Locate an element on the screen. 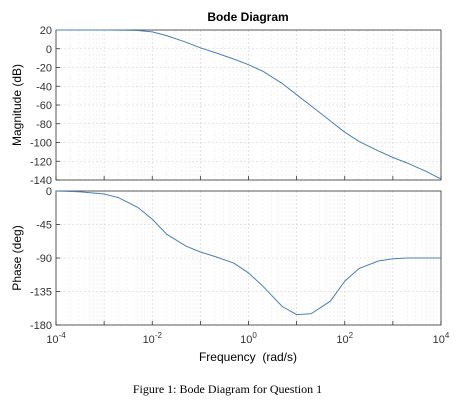 This screenshot has height=400, width=455. magnitude-ylabel: Magnitude (dB) is located at coordinates (17, 105).